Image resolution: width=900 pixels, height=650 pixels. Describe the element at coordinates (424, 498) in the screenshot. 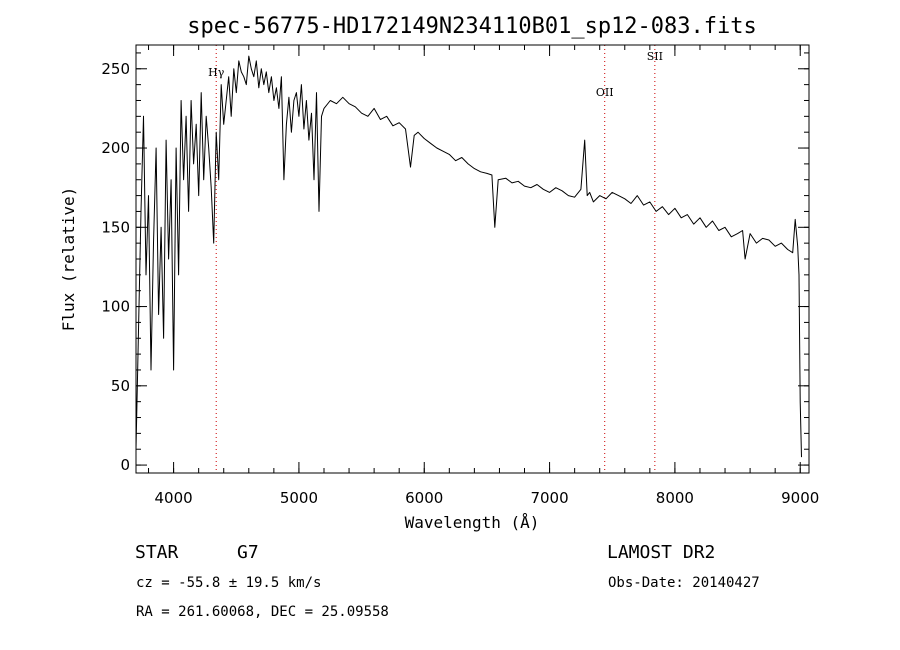

I see `x-tick-label: 6000` at that location.